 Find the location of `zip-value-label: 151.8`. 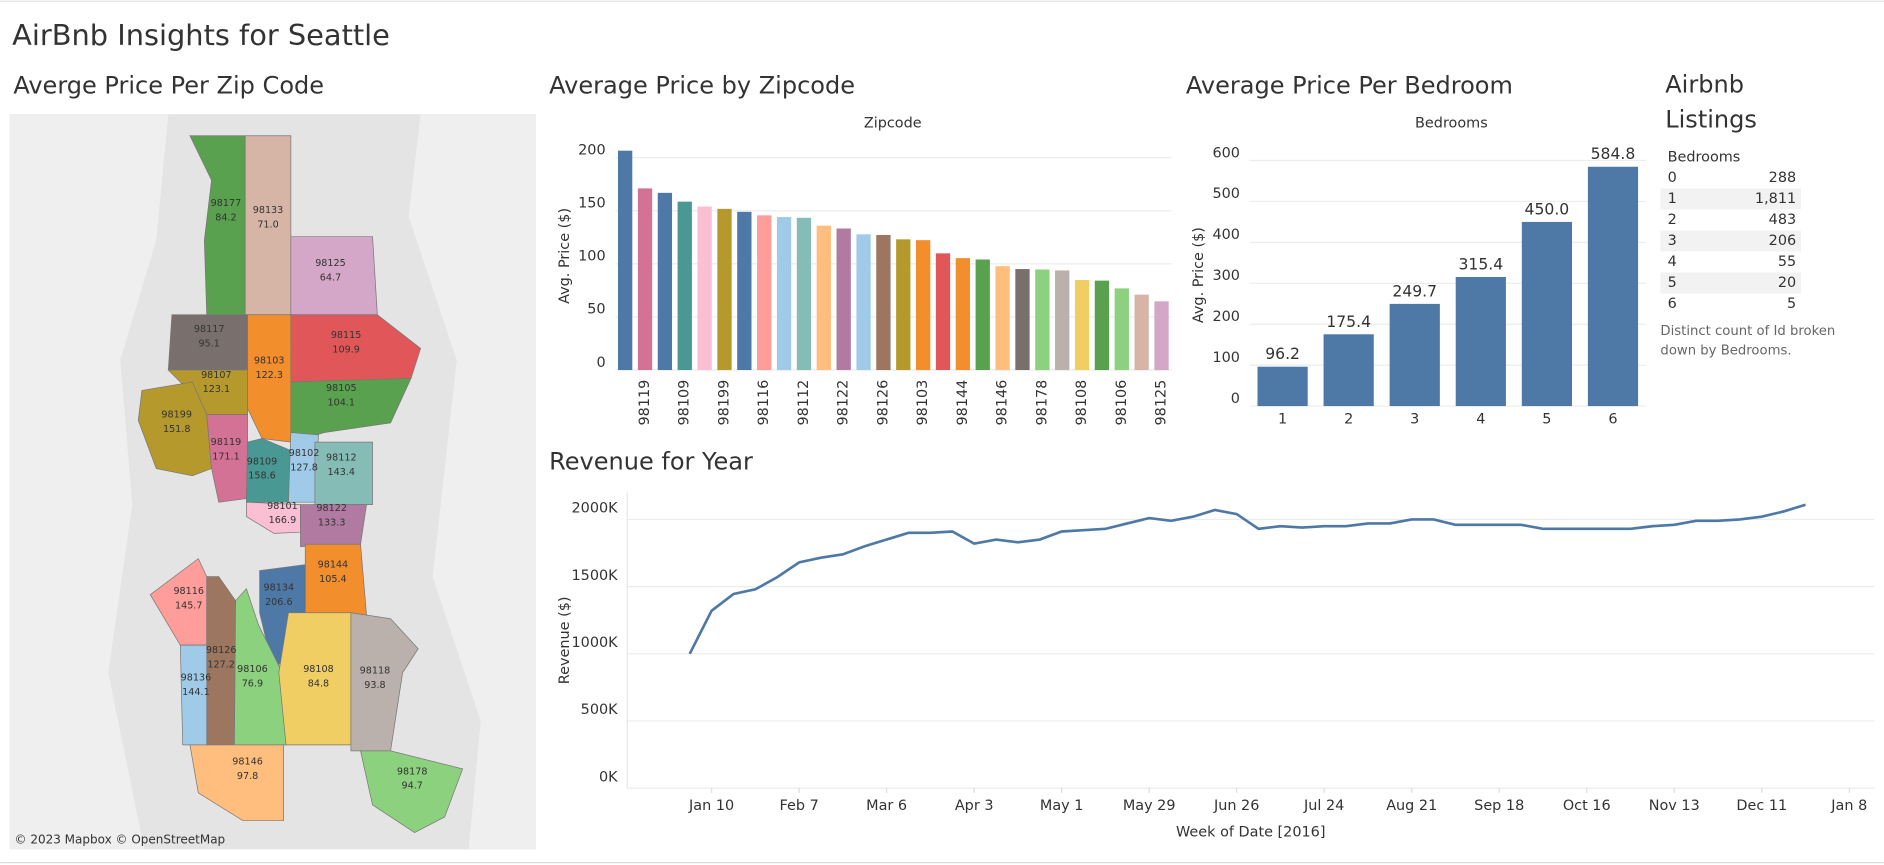

zip-value-label: 151.8 is located at coordinates (177, 429).